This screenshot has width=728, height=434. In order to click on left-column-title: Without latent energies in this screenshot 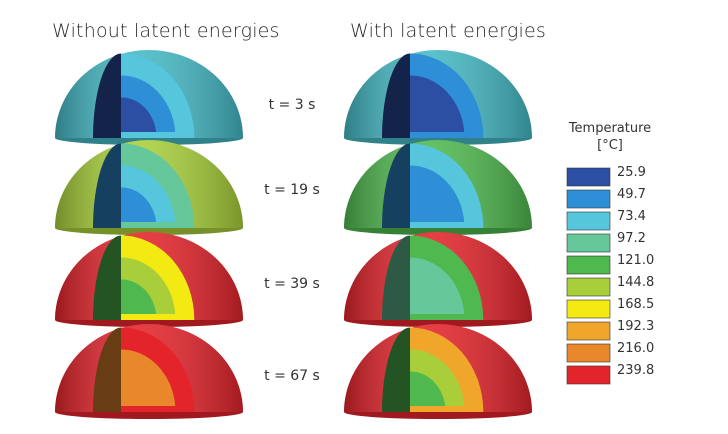, I will do `click(166, 31)`.